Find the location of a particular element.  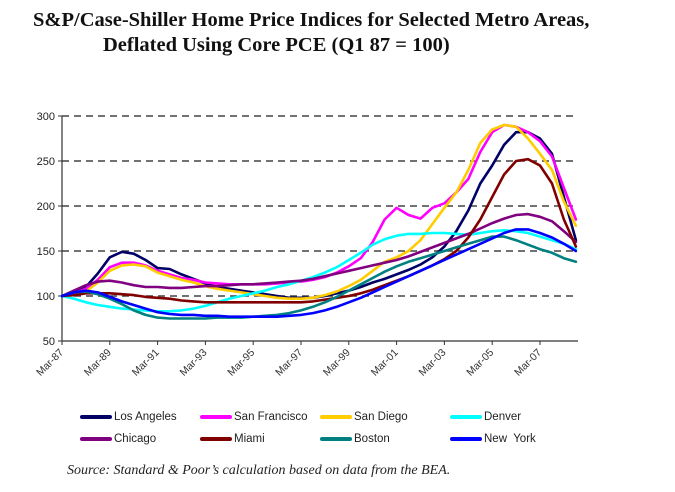

x-tick-label: Mar-89 is located at coordinates (98, 363).